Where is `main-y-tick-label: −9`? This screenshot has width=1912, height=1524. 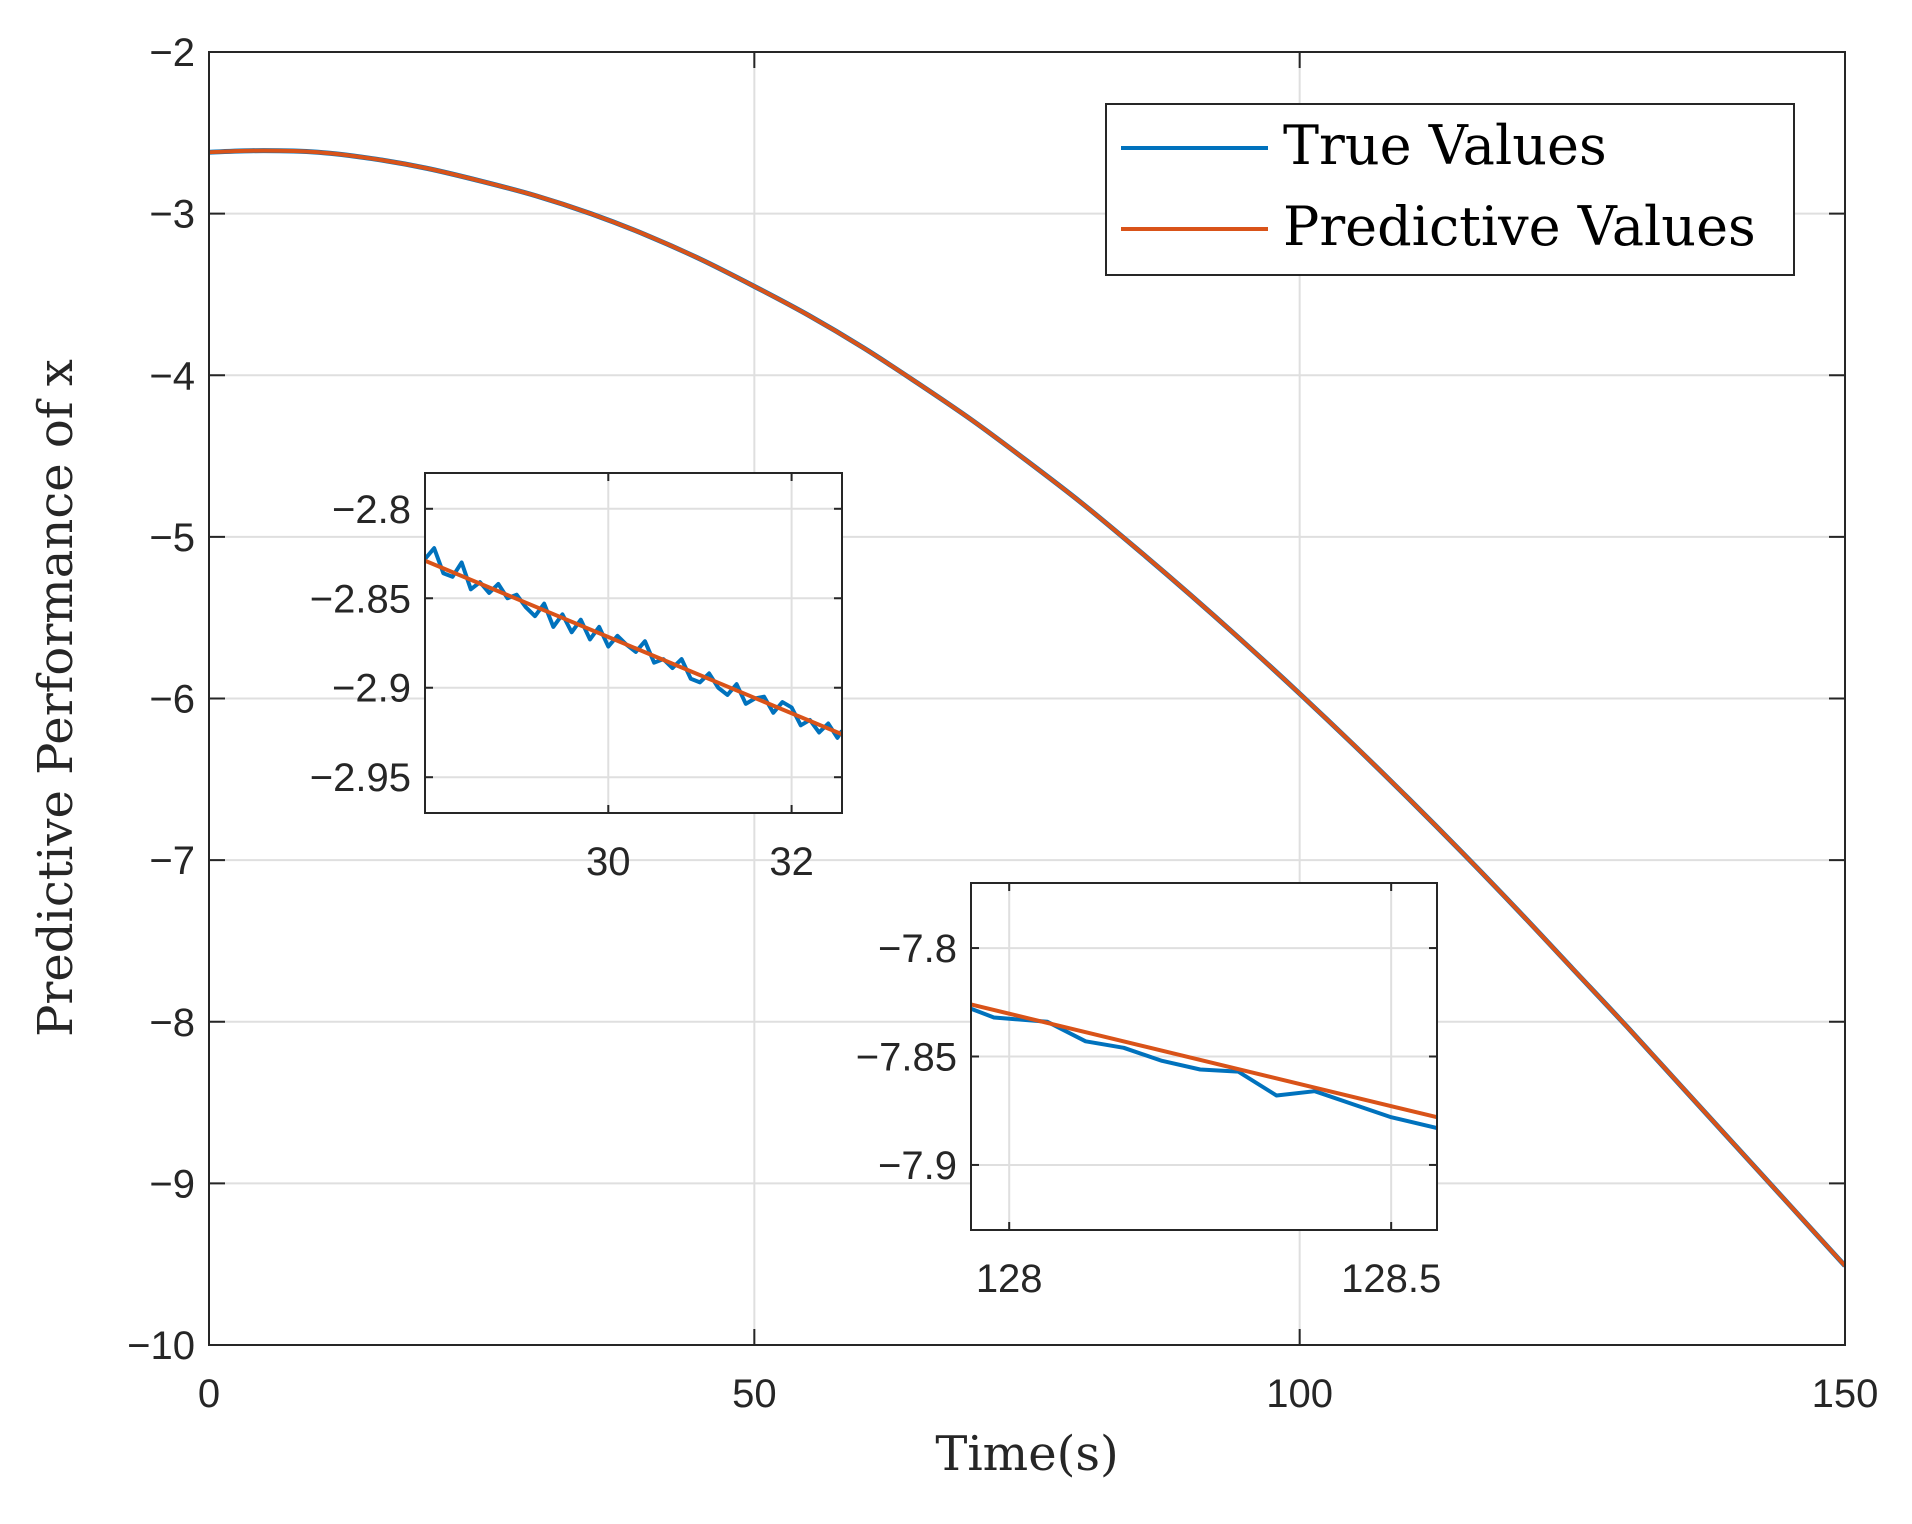
main-y-tick-label: −9 is located at coordinates (172, 1184).